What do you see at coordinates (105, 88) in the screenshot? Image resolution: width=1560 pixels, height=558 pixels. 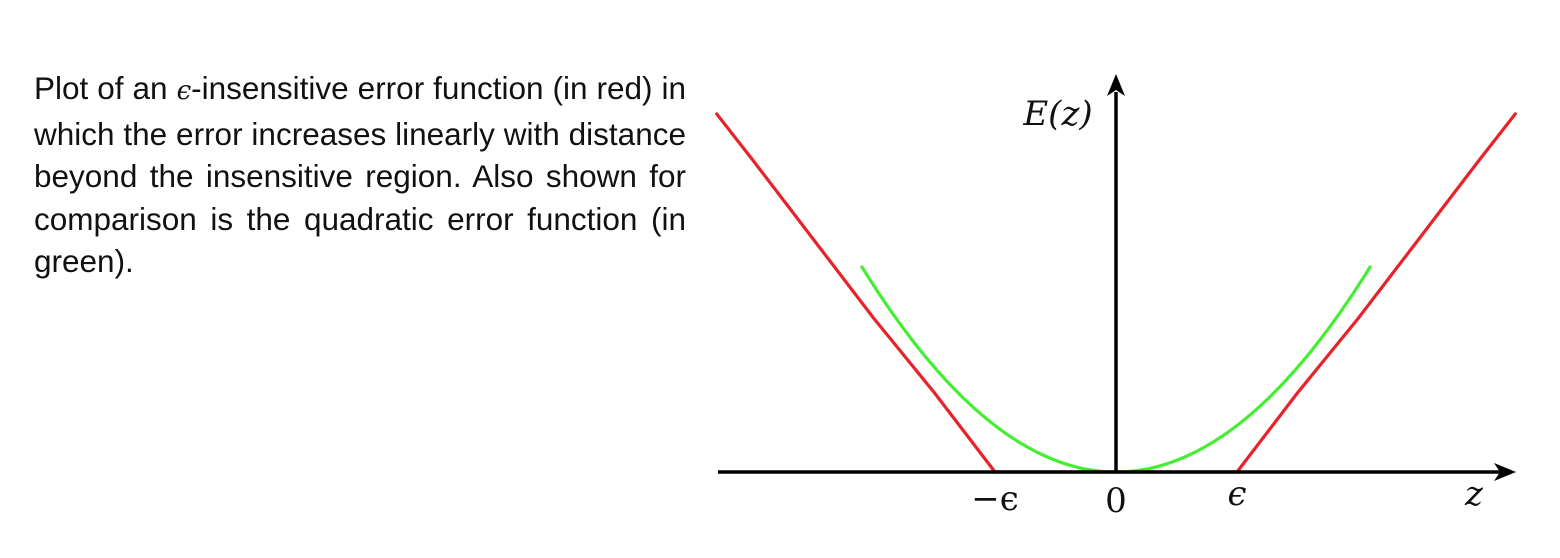 I see `caption-text-start: Plot of an` at bounding box center [105, 88].